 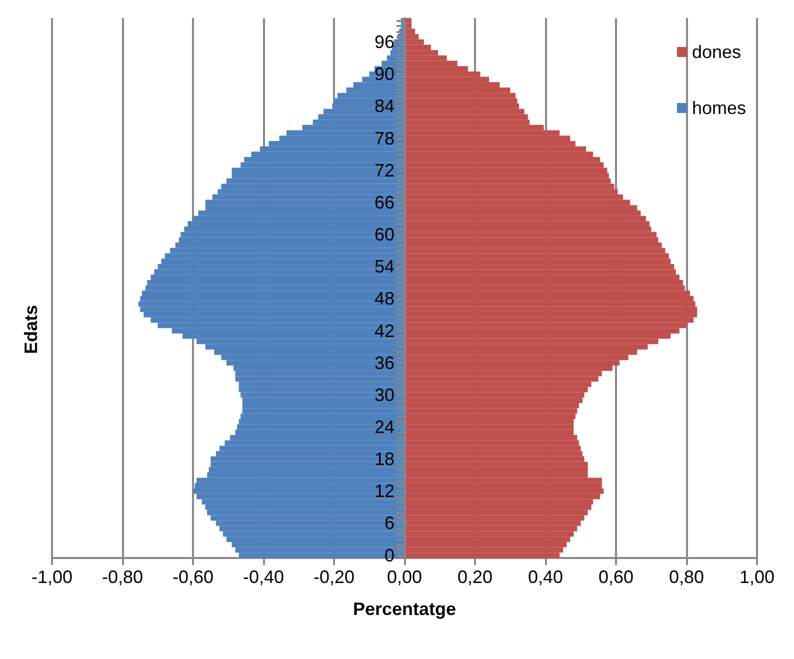 What do you see at coordinates (52, 577) in the screenshot?
I see `x-tick-label: -1,00` at bounding box center [52, 577].